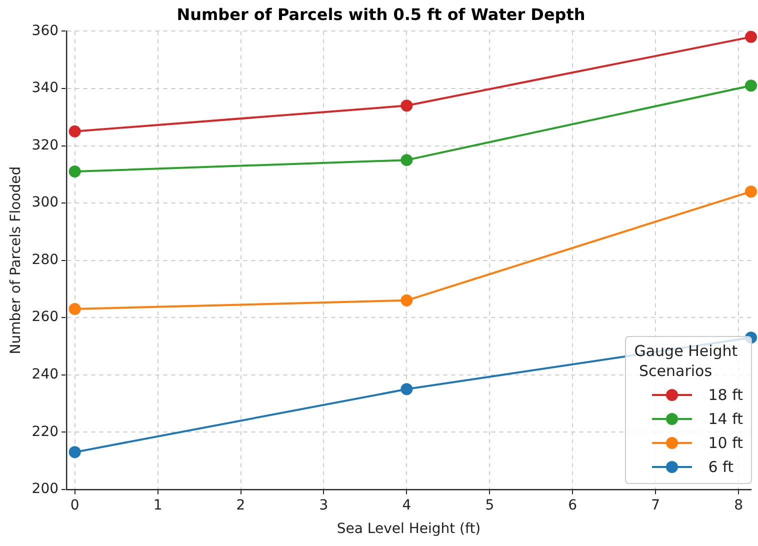 The width and height of the screenshot is (758, 546). I want to click on x-tick-label: 7, so click(655, 505).